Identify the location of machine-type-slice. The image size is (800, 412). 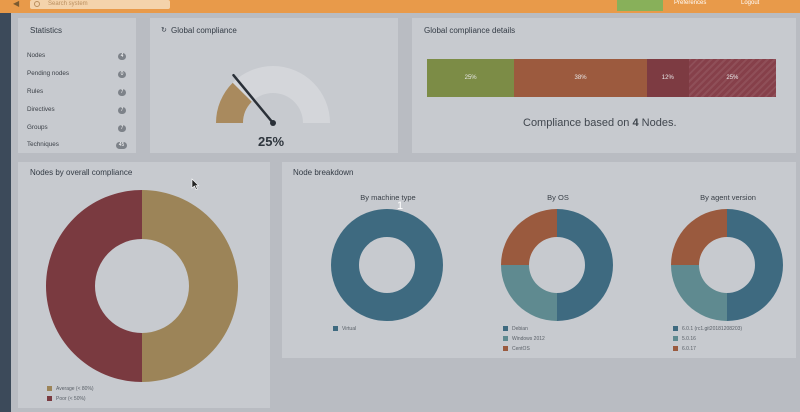
(387, 265).